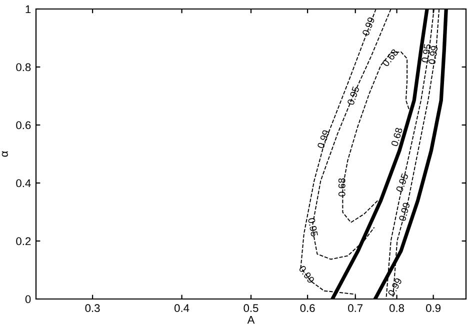 The height and width of the screenshot is (326, 471). Describe the element at coordinates (396, 308) in the screenshot. I see `x-tick-label: 0.8` at that location.